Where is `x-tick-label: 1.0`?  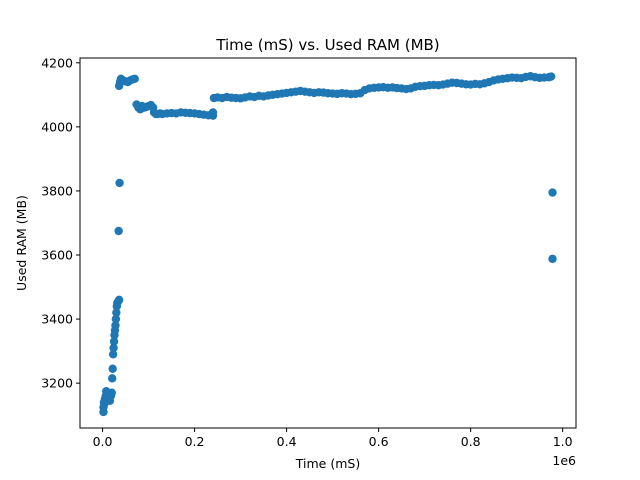
x-tick-label: 1.0 is located at coordinates (563, 441).